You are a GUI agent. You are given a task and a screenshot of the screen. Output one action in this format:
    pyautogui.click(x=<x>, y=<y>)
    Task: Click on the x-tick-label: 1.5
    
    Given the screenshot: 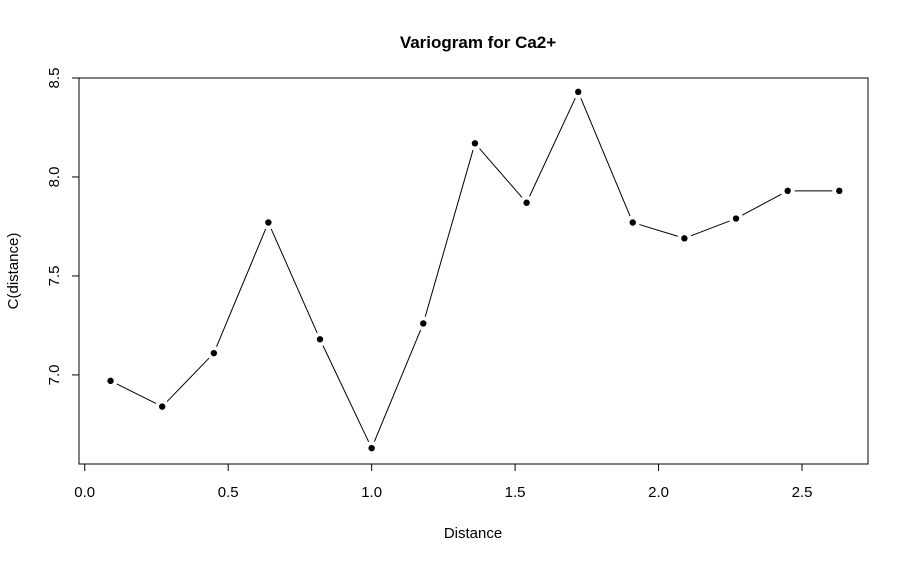 What is the action you would take?
    pyautogui.click(x=515, y=492)
    